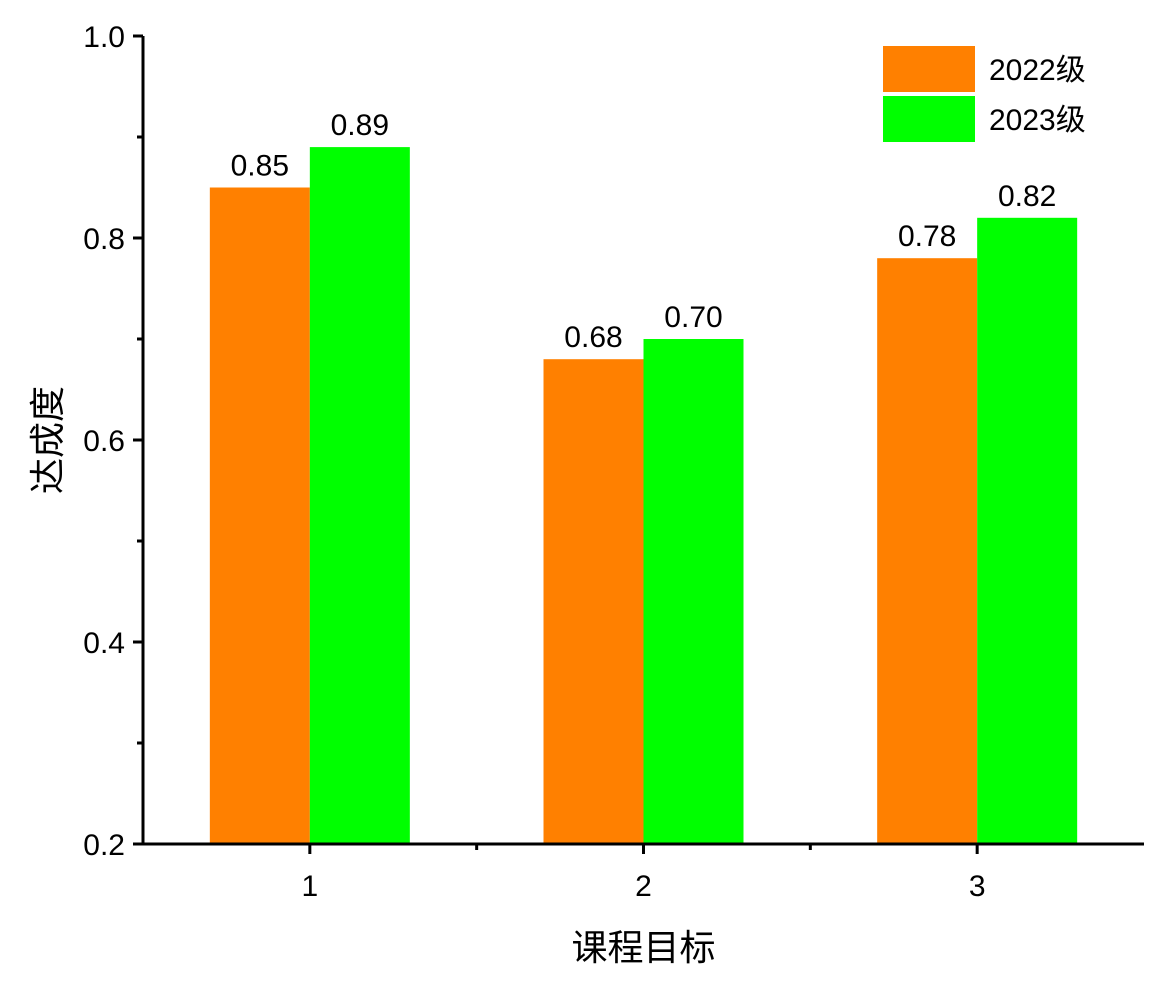 Image resolution: width=1158 pixels, height=981 pixels. Describe the element at coordinates (1037, 70) in the screenshot. I see `legend-label: 2022级` at that location.